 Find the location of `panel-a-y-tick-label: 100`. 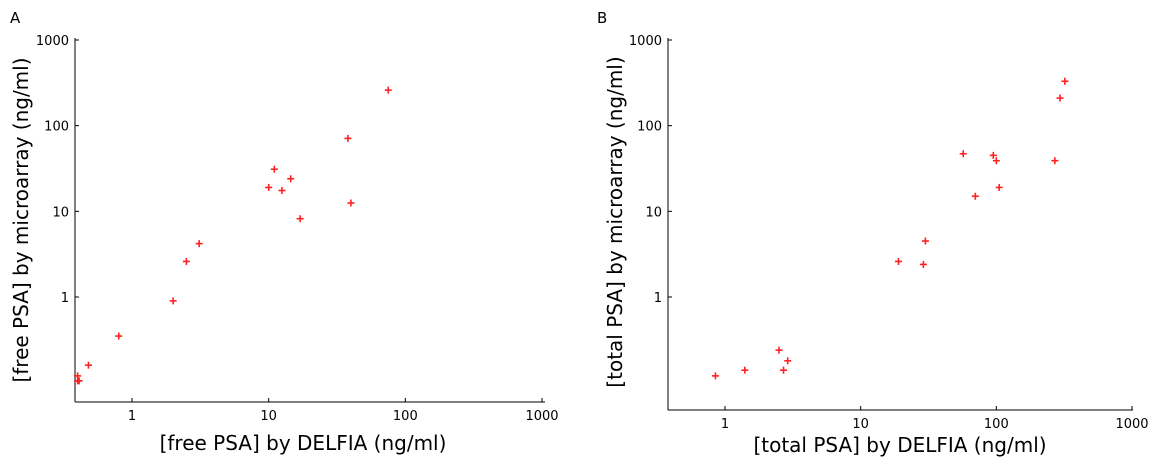

panel-a-y-tick-label: 100 is located at coordinates (56, 127).